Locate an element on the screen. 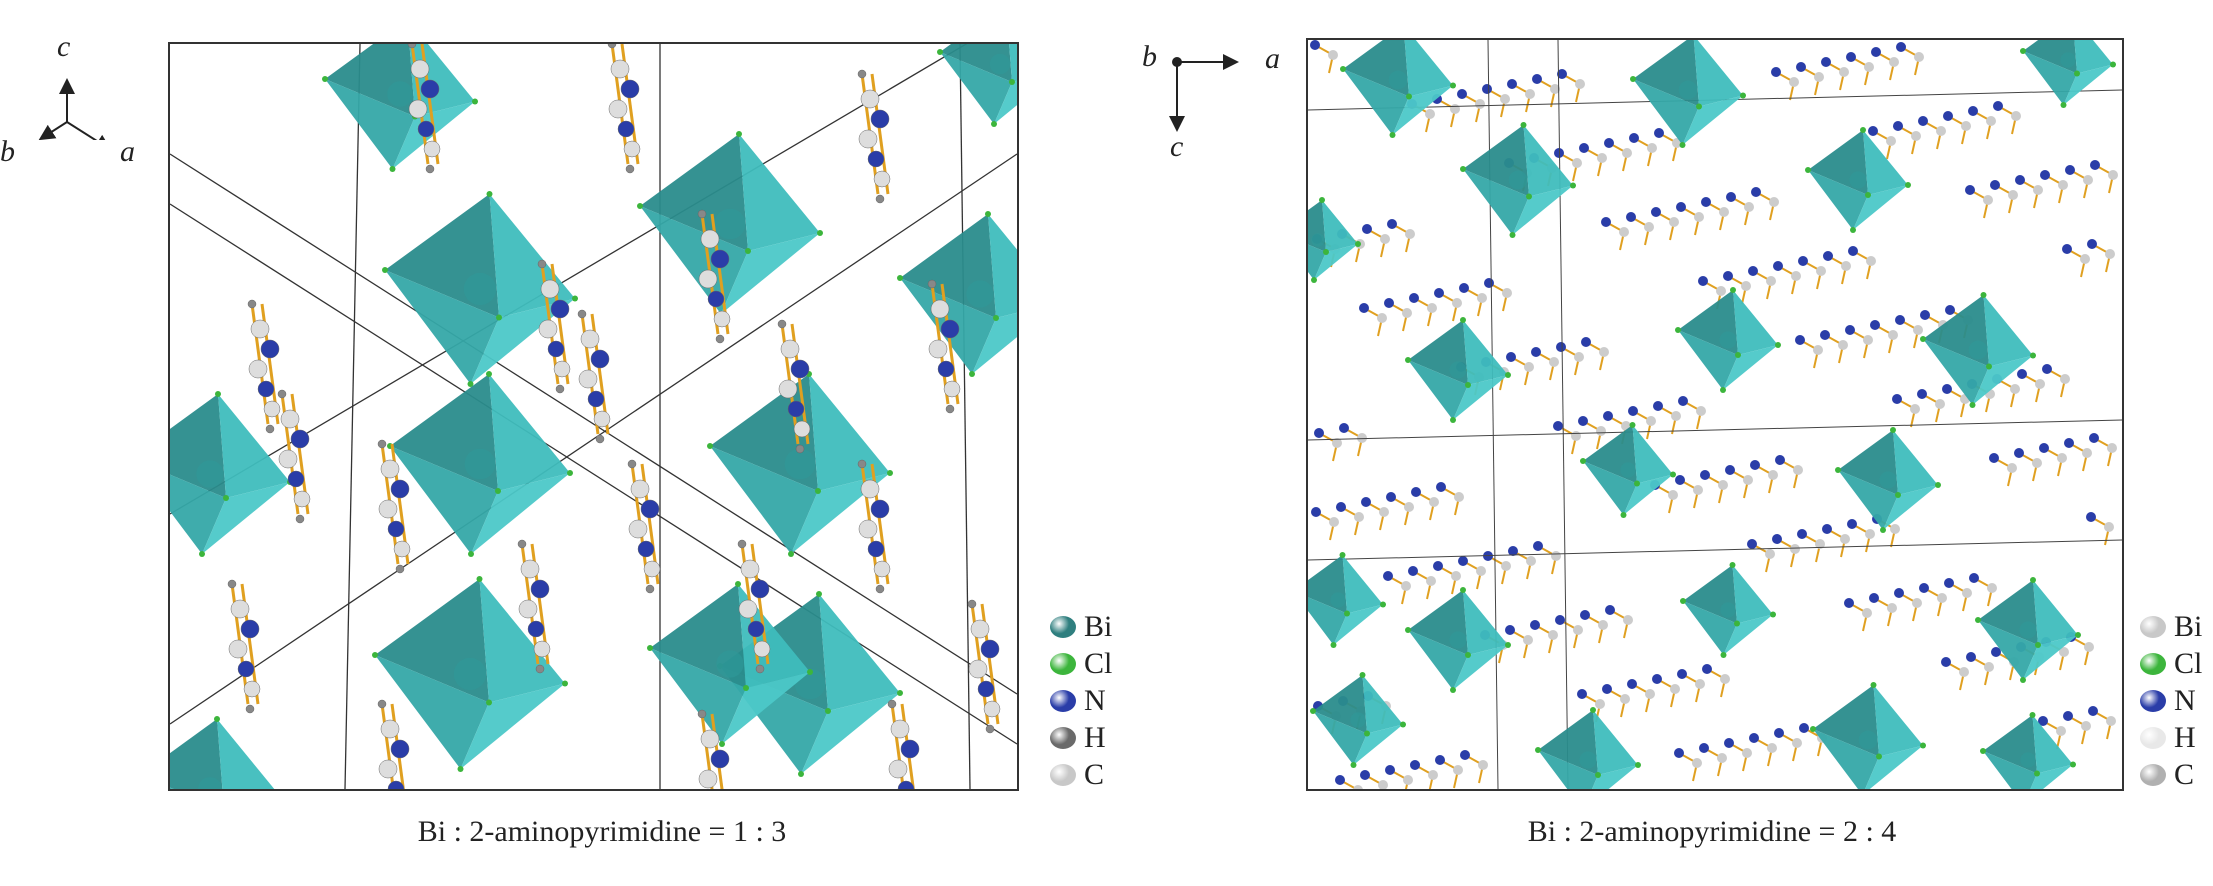  aminopyrimidine-molecule is located at coordinates (874, 136).